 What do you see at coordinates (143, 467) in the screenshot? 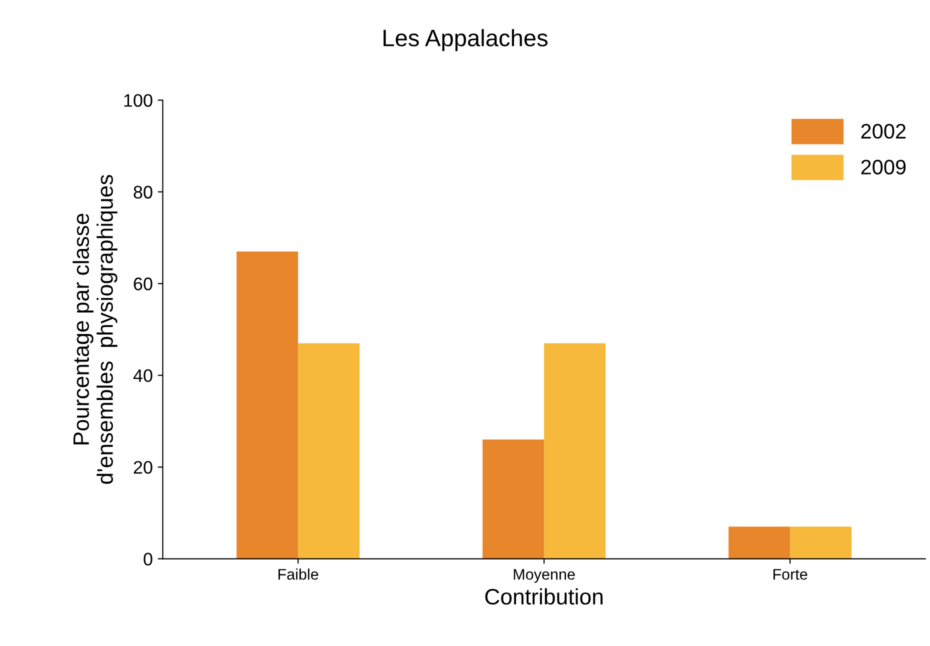
I see `y-tick-label: 20` at bounding box center [143, 467].